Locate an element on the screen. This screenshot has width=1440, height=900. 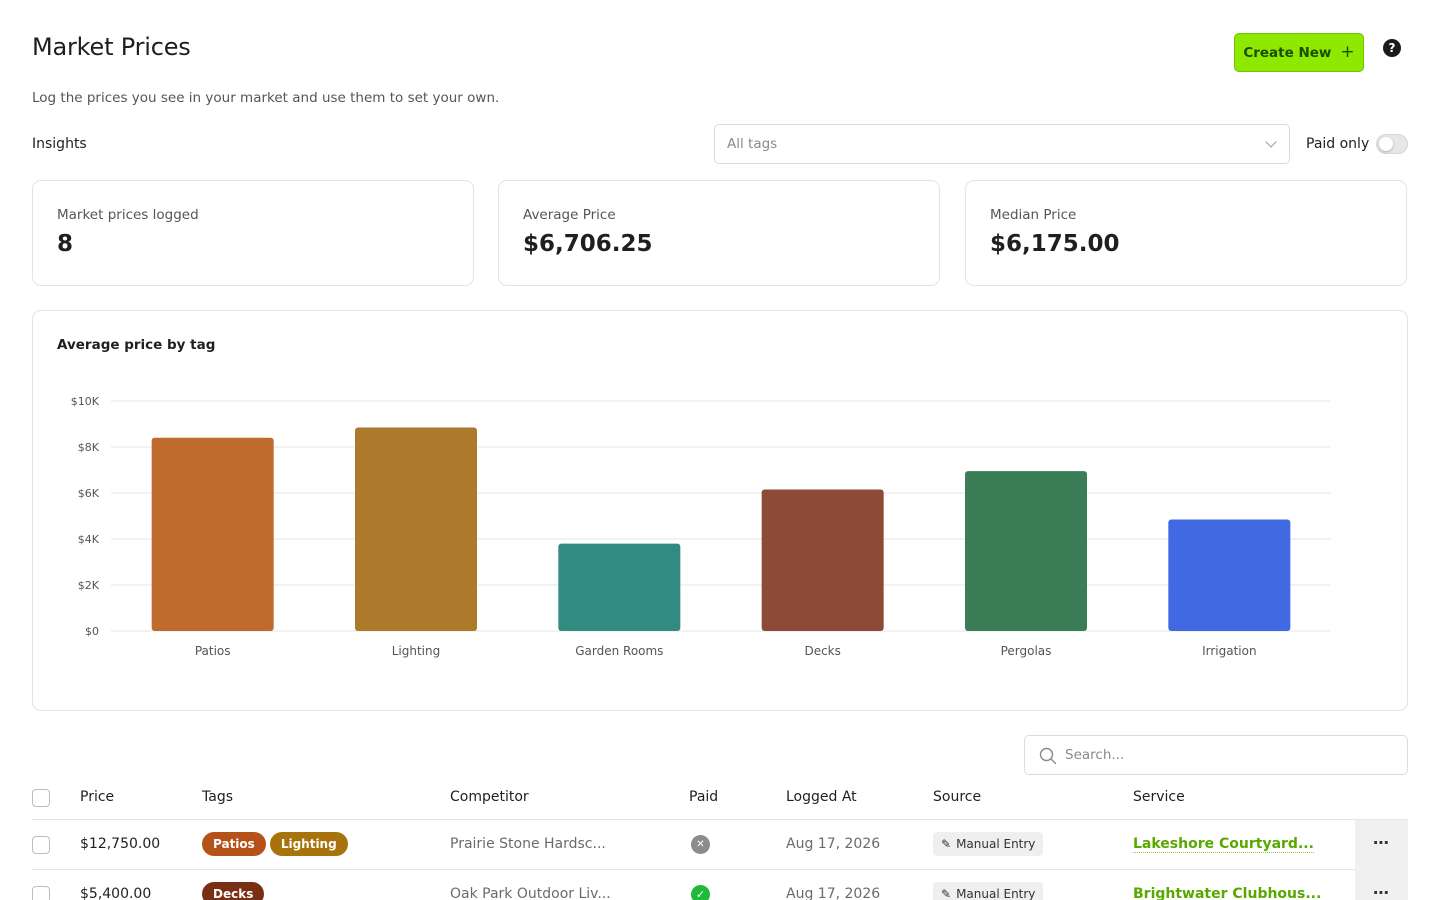
plus-icon: + is located at coordinates (1347, 52).